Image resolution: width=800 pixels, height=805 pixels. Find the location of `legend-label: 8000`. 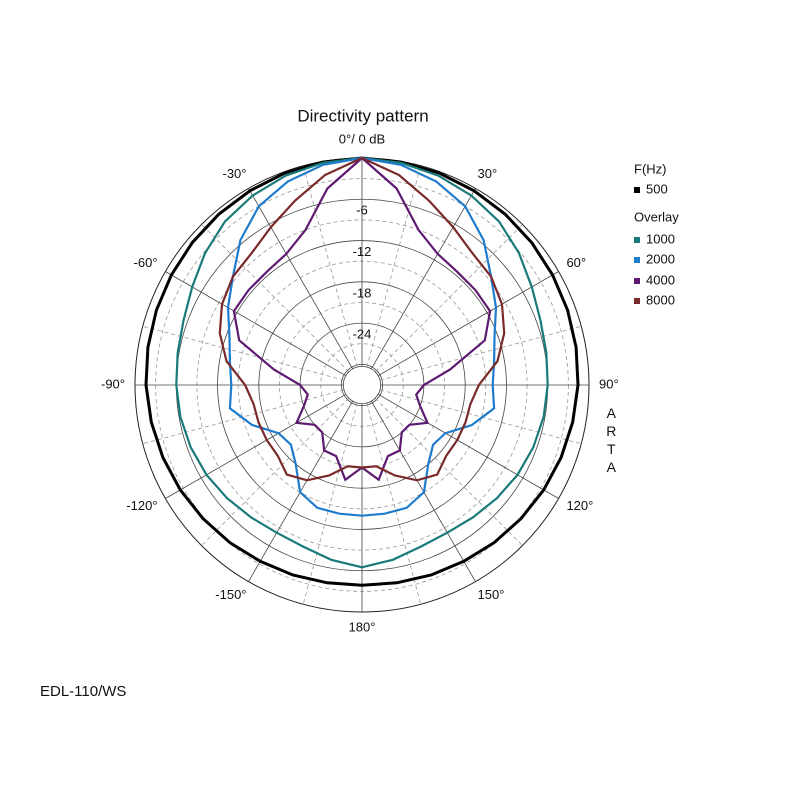

legend-label: 8000 is located at coordinates (660, 299).